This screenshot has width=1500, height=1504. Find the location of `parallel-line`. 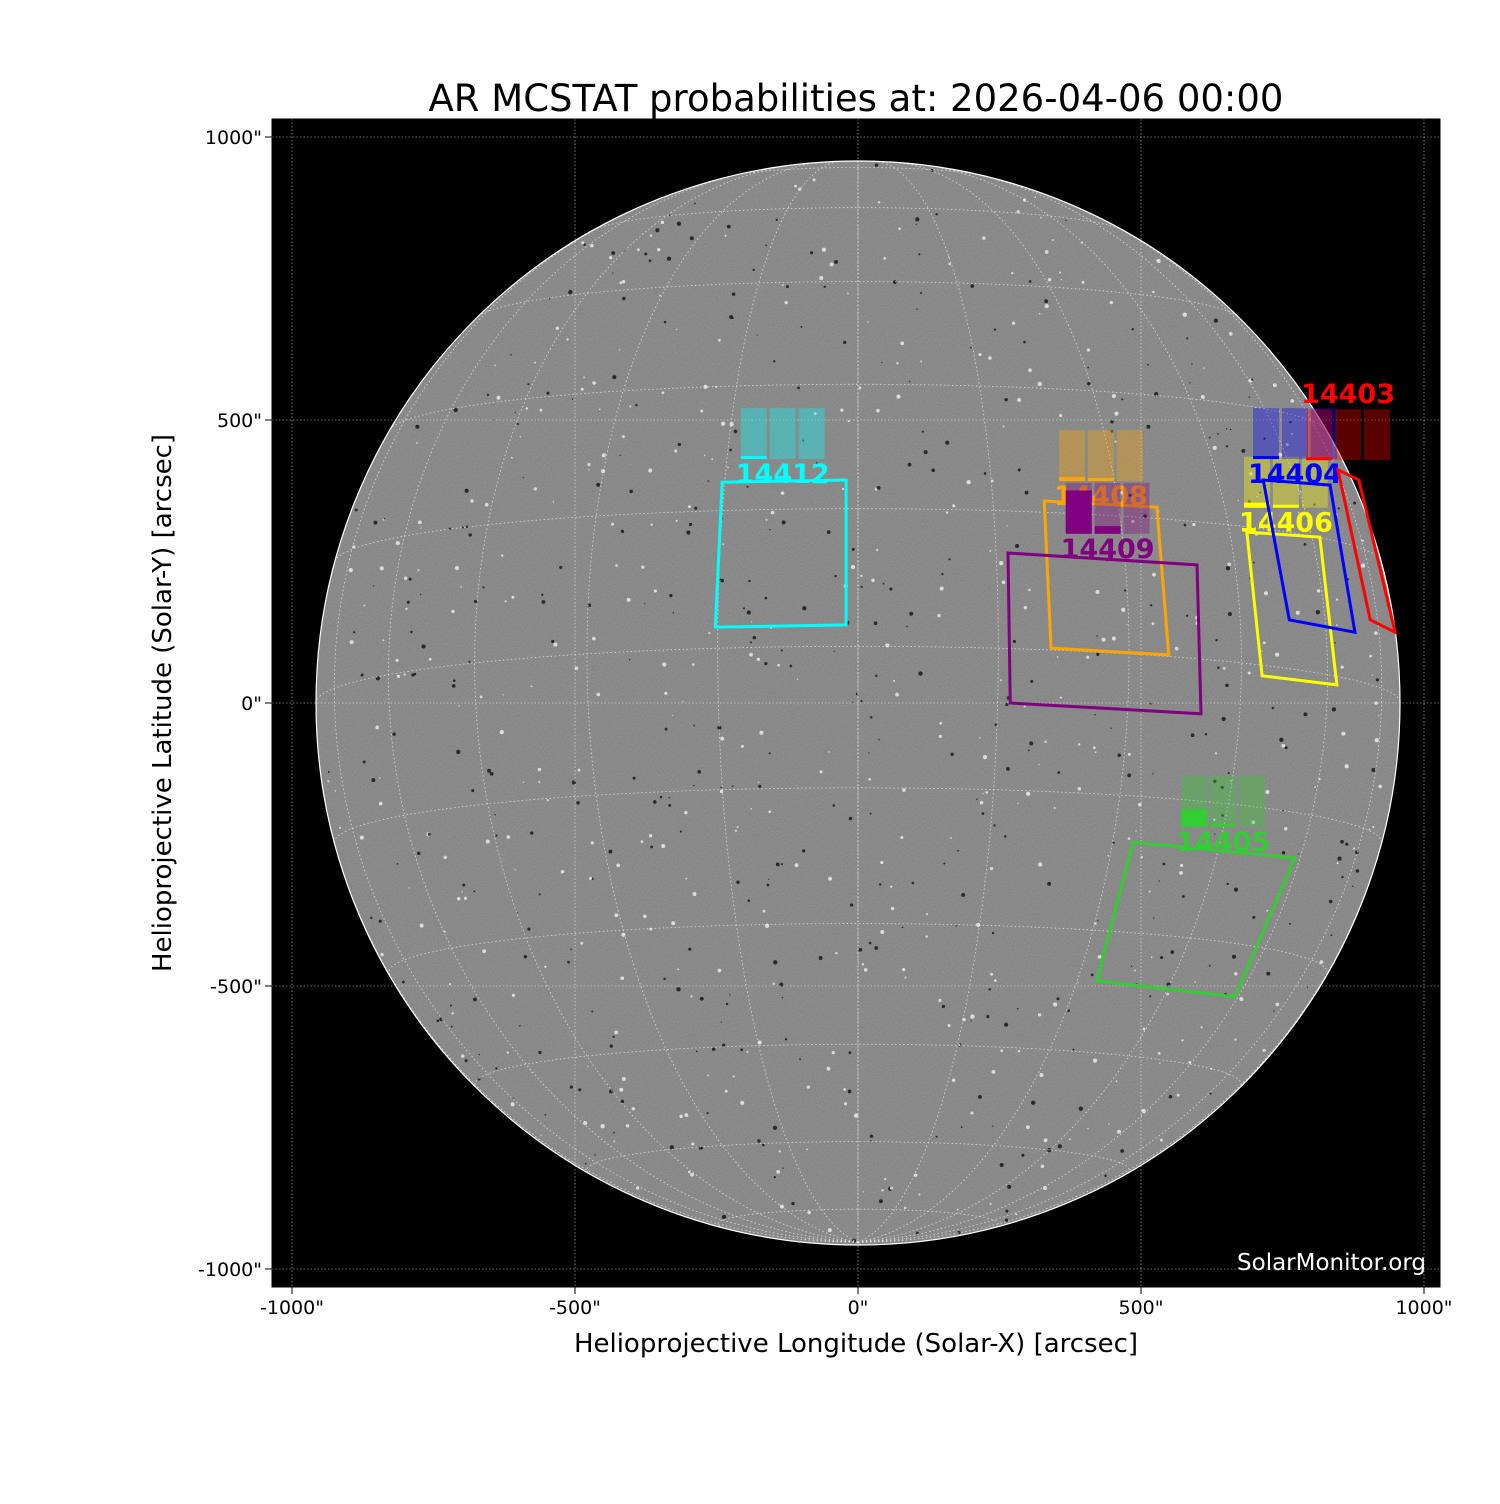

parallel-line is located at coordinates (858, 1066).